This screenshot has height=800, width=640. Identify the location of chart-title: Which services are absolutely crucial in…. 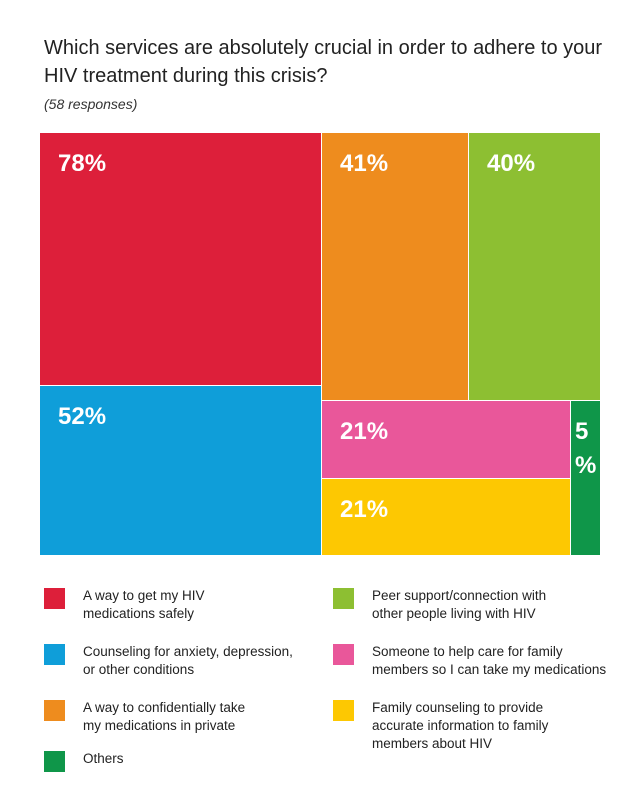
(323, 62).